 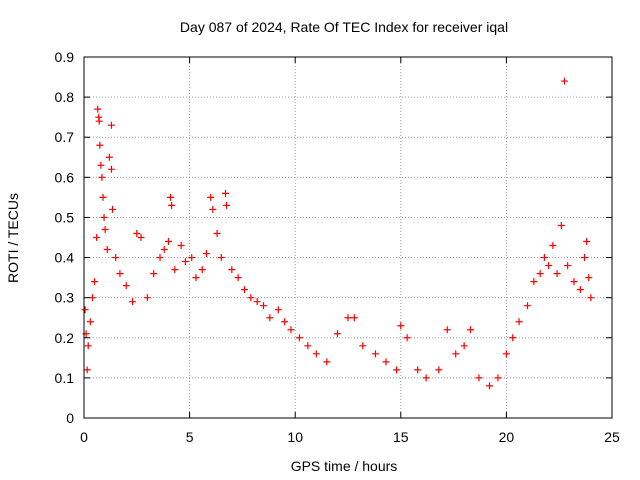 I want to click on x-tick-label: 0, so click(x=84, y=437).